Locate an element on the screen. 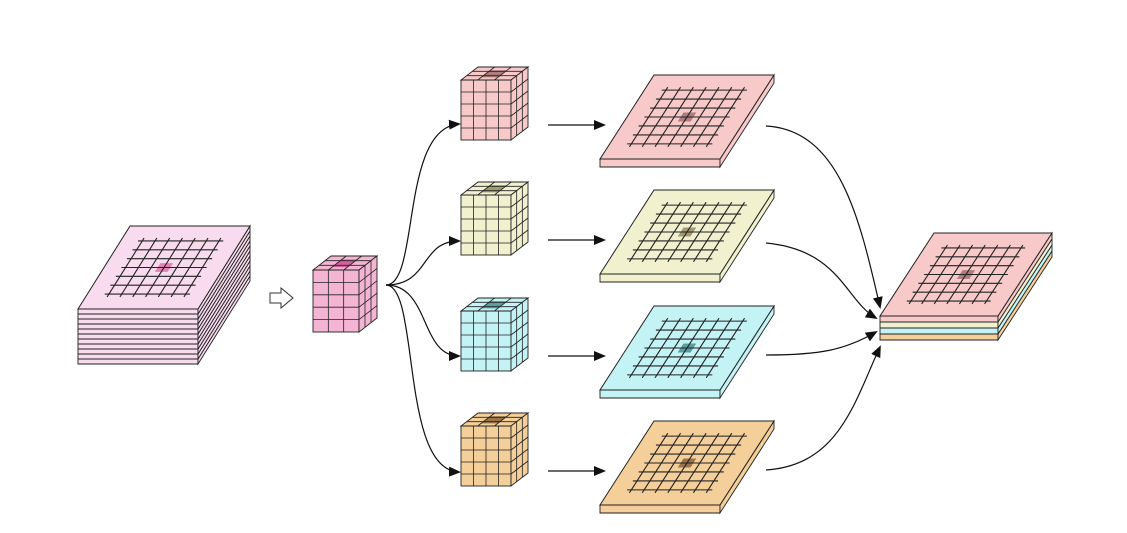  input-kernel-block is located at coordinates (345, 294).